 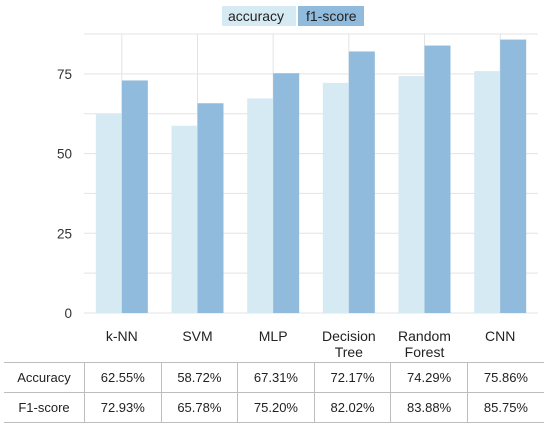 I want to click on accuracy-cell-cnn: 75.86%, so click(x=505, y=377).